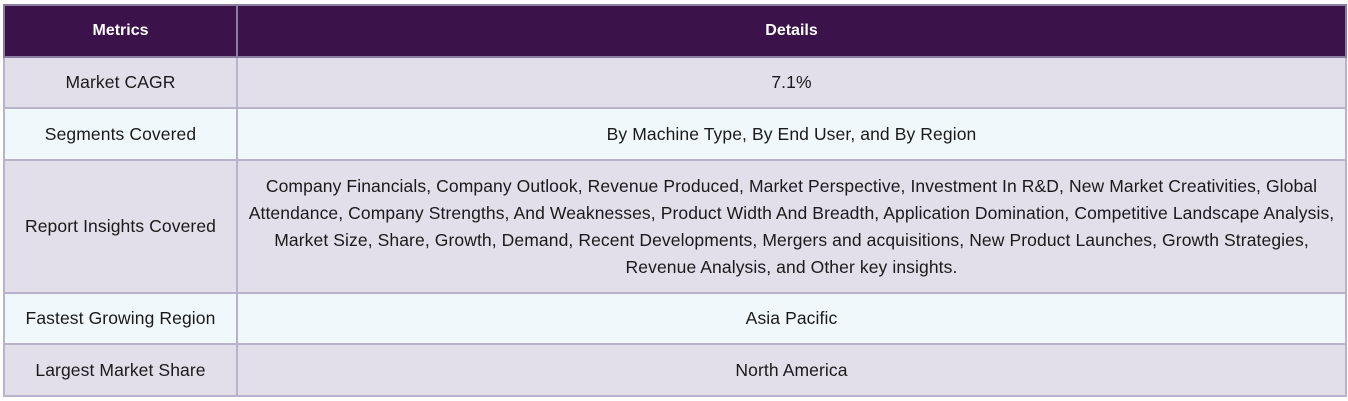 Image resolution: width=1348 pixels, height=401 pixels. Describe the element at coordinates (791, 370) in the screenshot. I see `detail-cell: North America` at that location.